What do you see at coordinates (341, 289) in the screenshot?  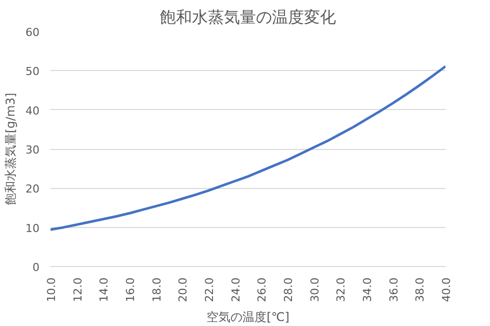 I see `x-tick-label: 32.0` at bounding box center [341, 289].